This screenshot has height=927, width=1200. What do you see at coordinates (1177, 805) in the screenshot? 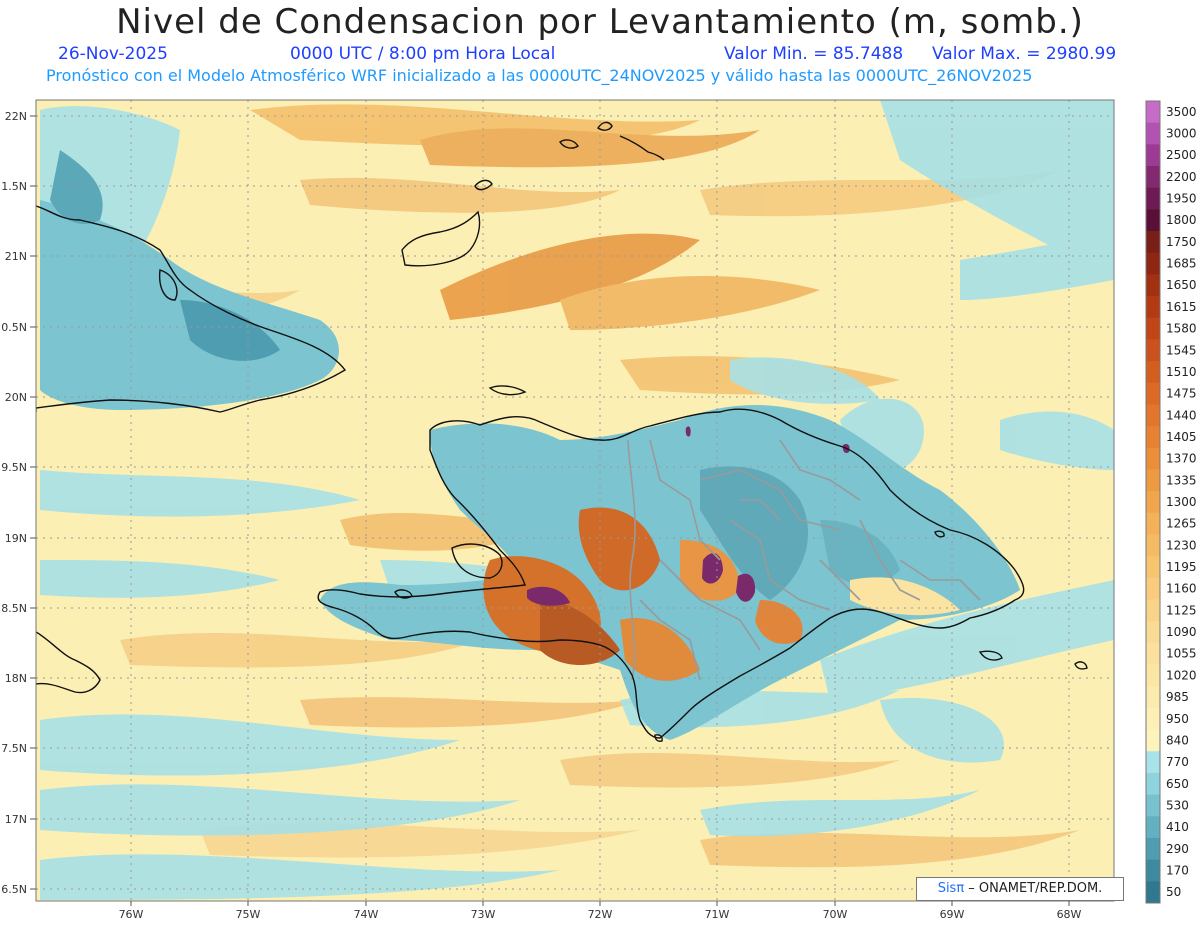
I see `colorbar-label: 530` at bounding box center [1177, 805].